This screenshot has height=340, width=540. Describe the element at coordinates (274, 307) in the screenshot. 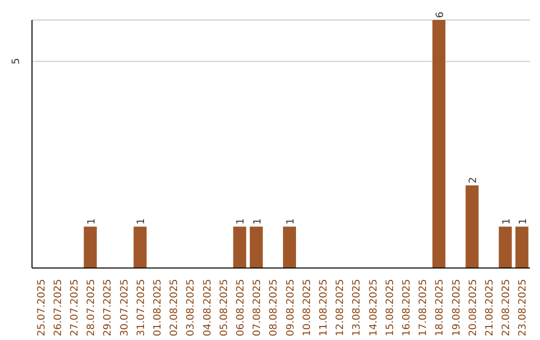

I see `x-tick-label: 08.08.2025` at that location.